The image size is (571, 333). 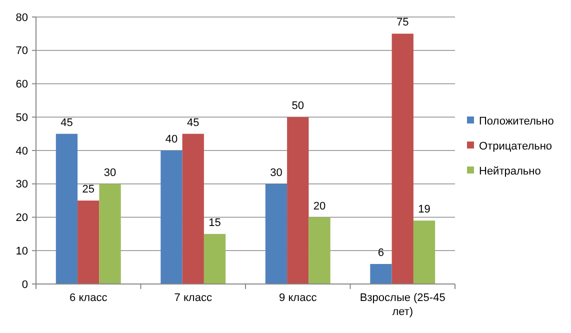 What do you see at coordinates (22, 84) in the screenshot?
I see `y-tick-label: 60` at bounding box center [22, 84].